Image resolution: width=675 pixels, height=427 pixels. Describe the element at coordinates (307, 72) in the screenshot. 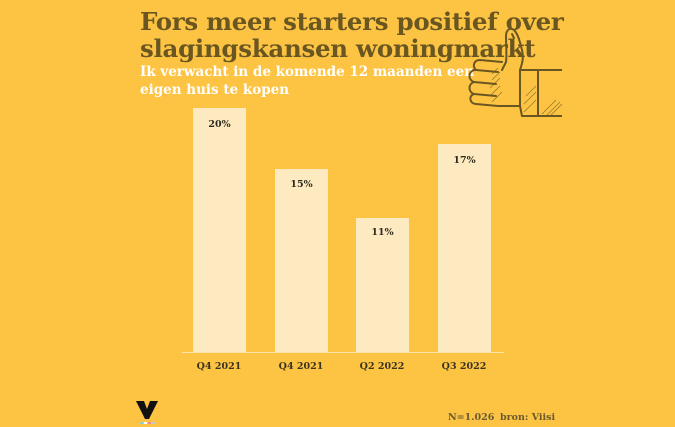

I see `chart-subtitle-line1: Ik verwacht in de komende 12 maanden een` at that location.